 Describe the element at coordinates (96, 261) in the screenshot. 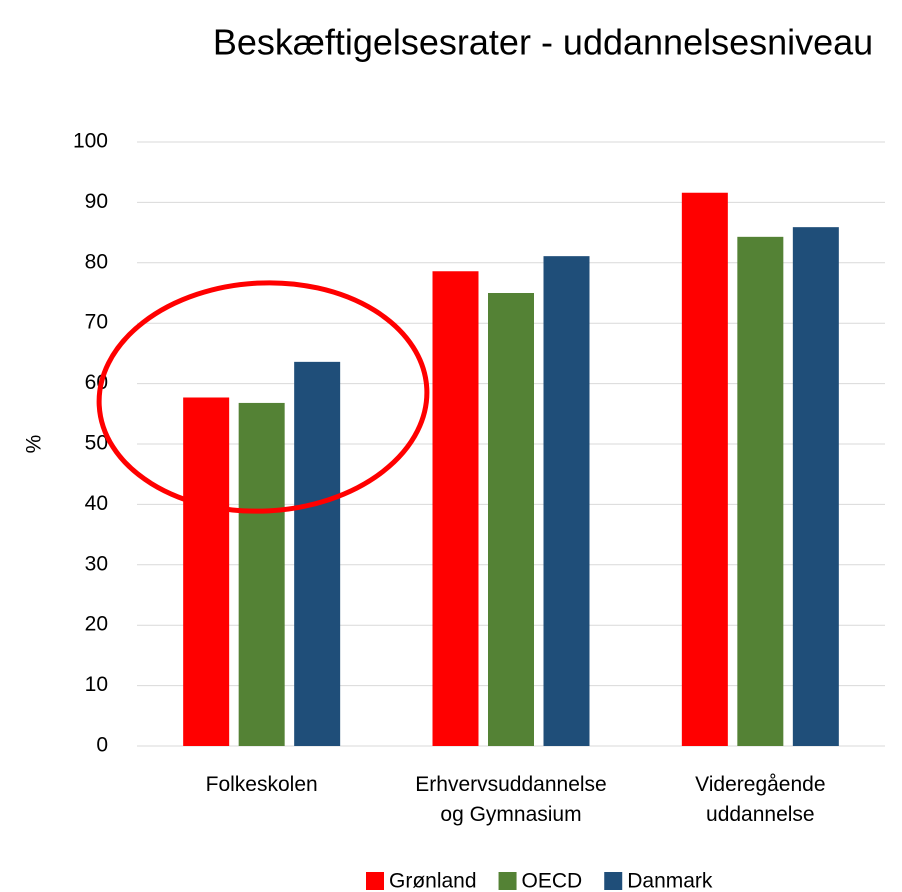

I see `y-tick-label: 80` at that location.